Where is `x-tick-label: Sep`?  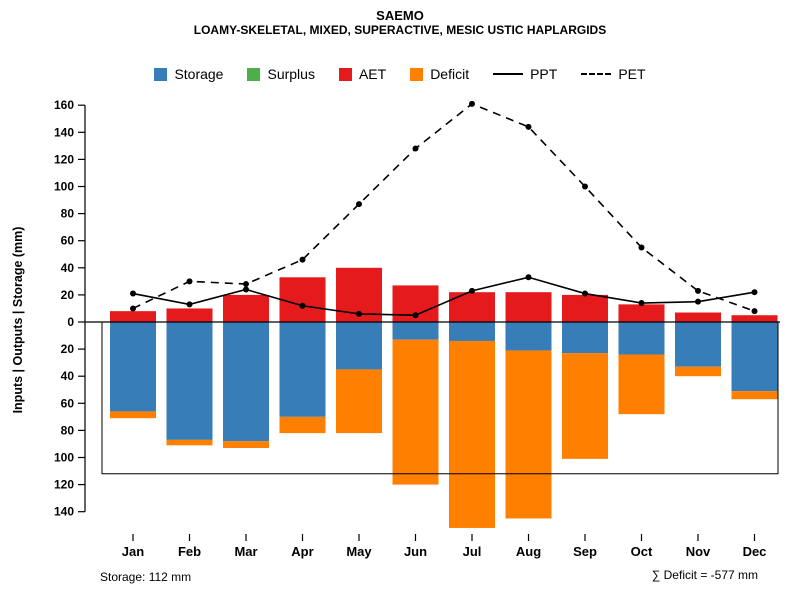 x-tick-label: Sep is located at coordinates (585, 551).